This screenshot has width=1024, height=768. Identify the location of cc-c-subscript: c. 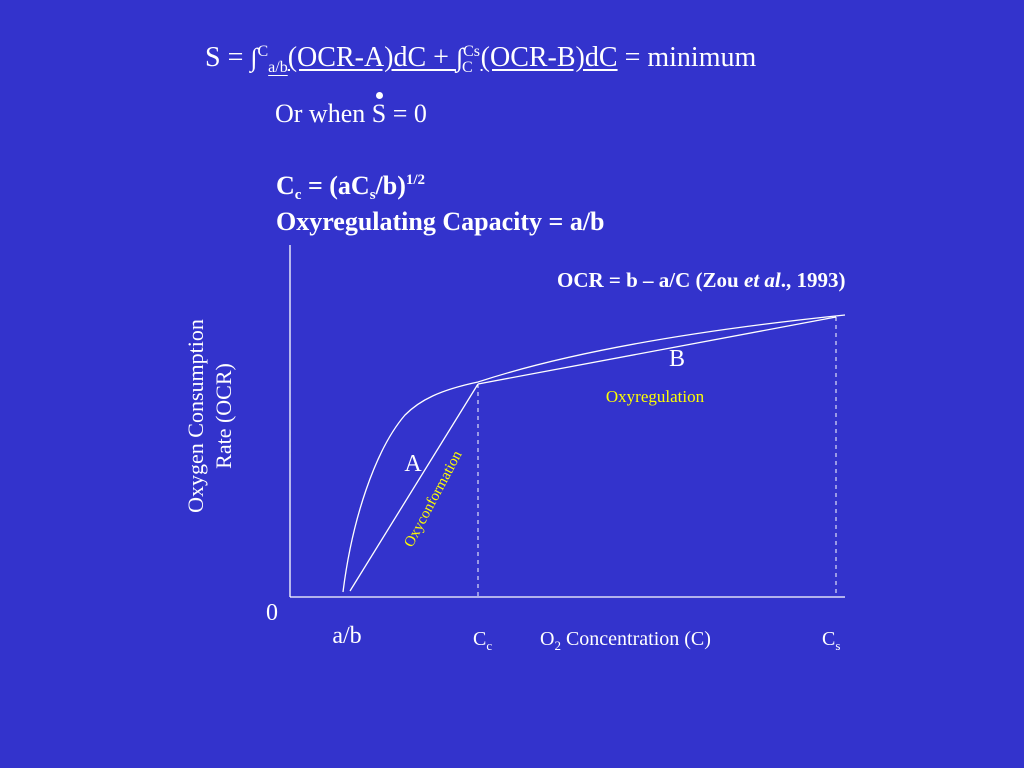
(298, 195).